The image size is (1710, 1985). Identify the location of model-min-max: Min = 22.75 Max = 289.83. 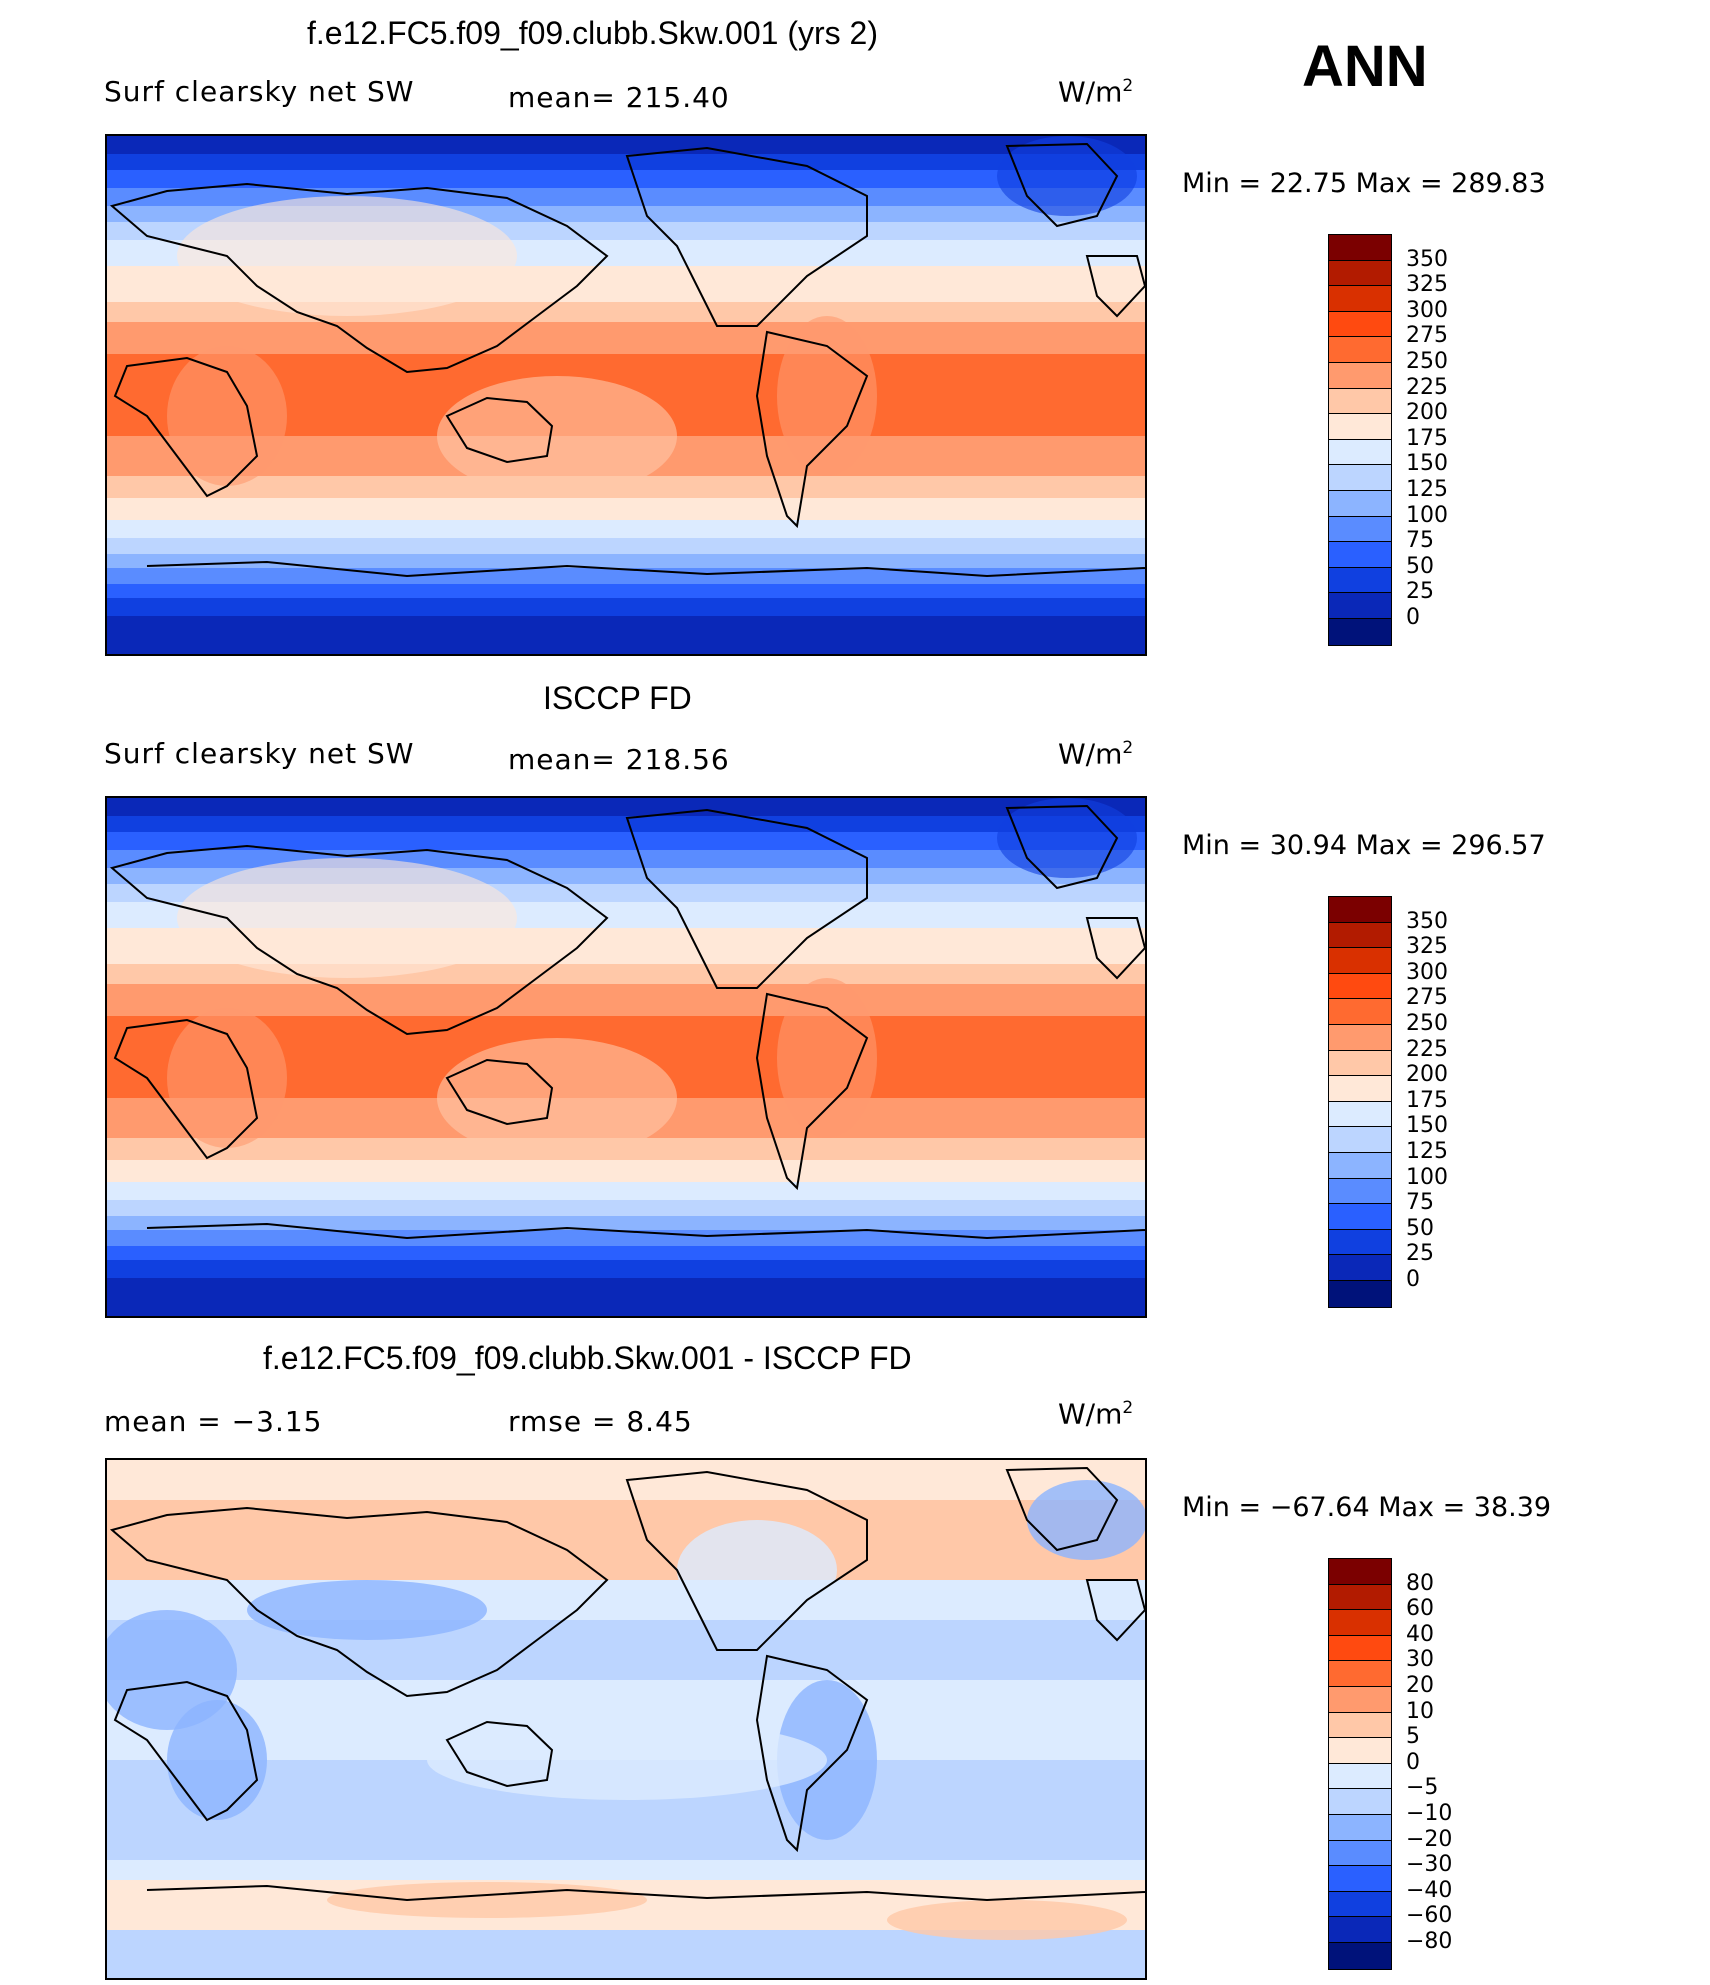
(1364, 183).